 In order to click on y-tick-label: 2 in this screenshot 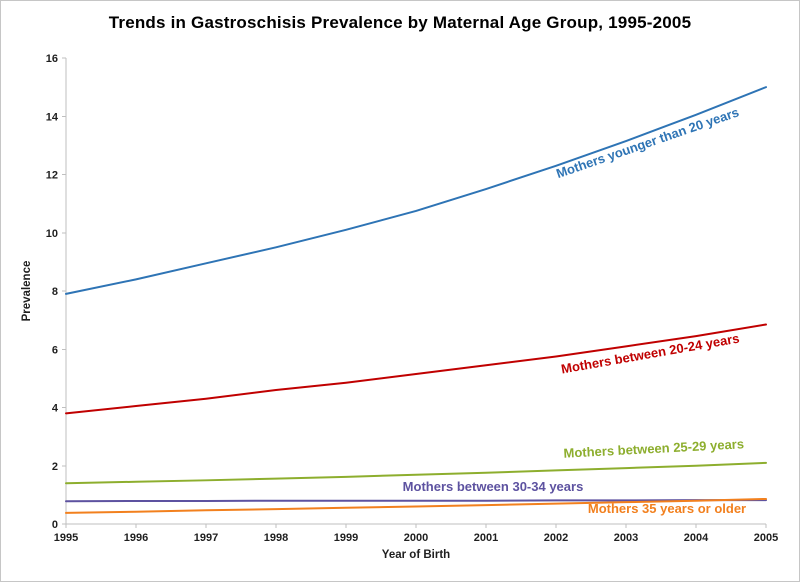, I will do `click(55, 467)`.